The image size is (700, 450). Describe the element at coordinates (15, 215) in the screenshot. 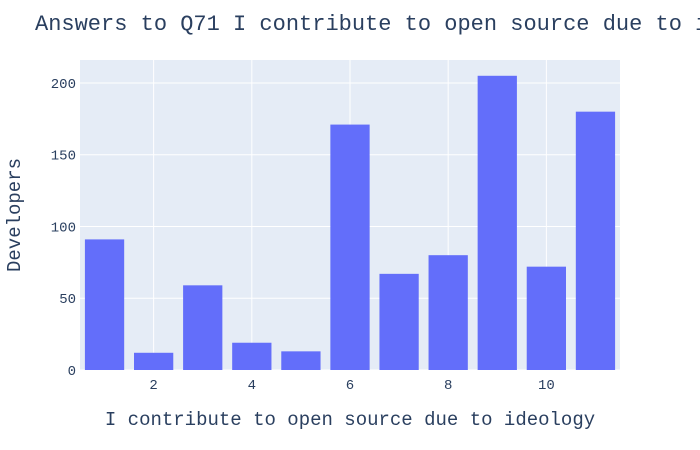

I see `y-axis-title: Developers` at that location.